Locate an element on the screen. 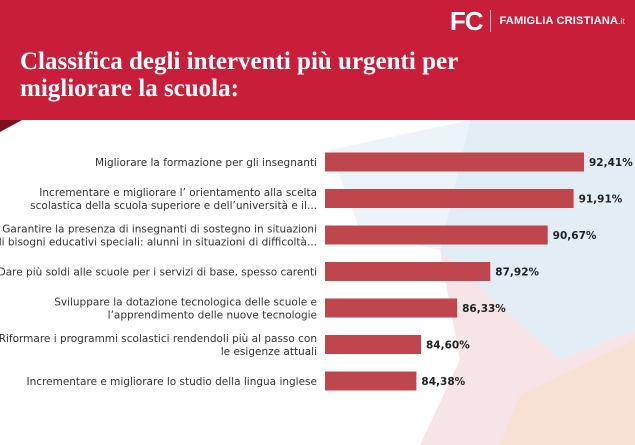  brand-name: FAMIGLIA CRISTIANA.it is located at coordinates (562, 21).